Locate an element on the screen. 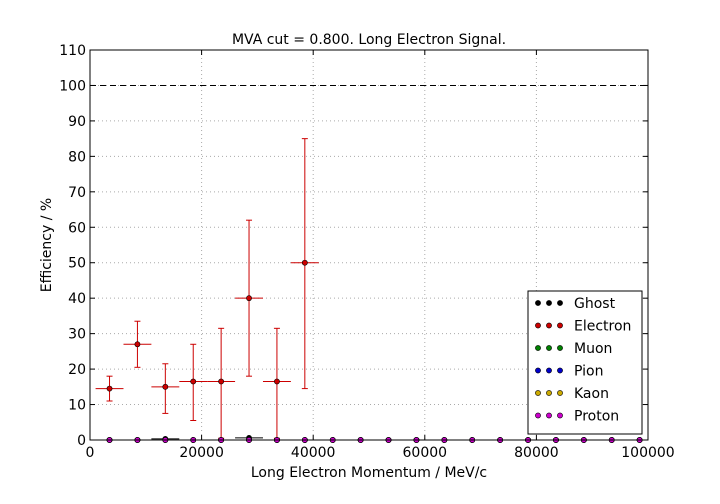  y-tick-label: 30 is located at coordinates (77, 335).